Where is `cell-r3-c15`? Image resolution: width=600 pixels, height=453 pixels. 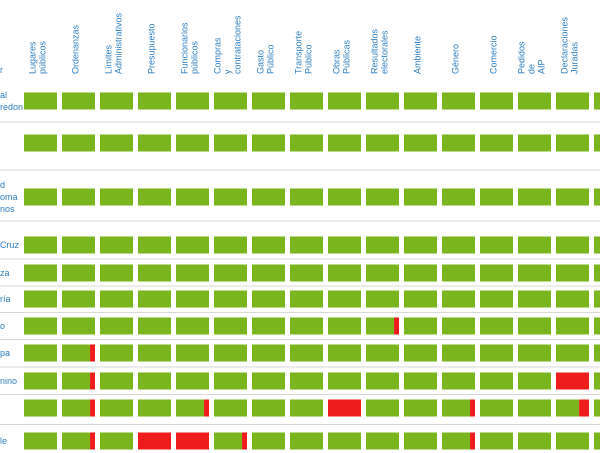
cell-r3-c15 is located at coordinates (597, 245).